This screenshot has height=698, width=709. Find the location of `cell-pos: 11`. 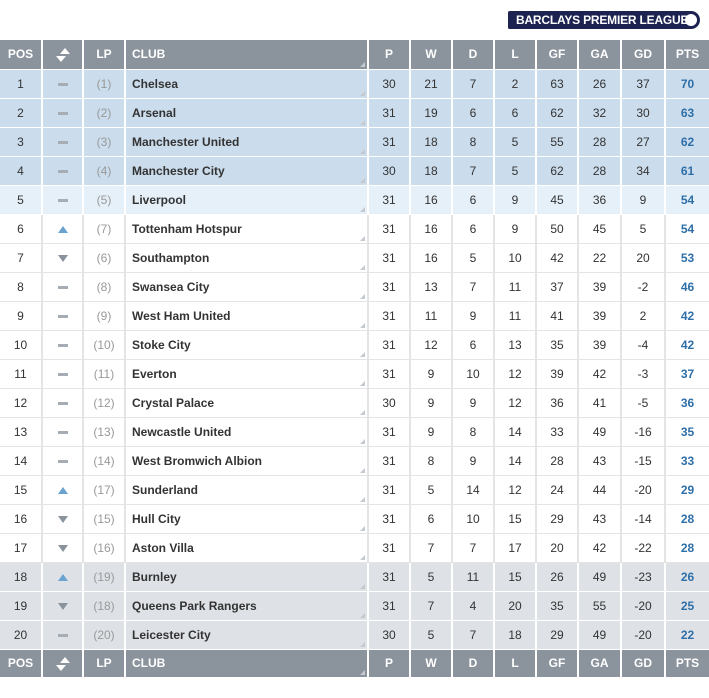

cell-pos: 11 is located at coordinates (21, 374).